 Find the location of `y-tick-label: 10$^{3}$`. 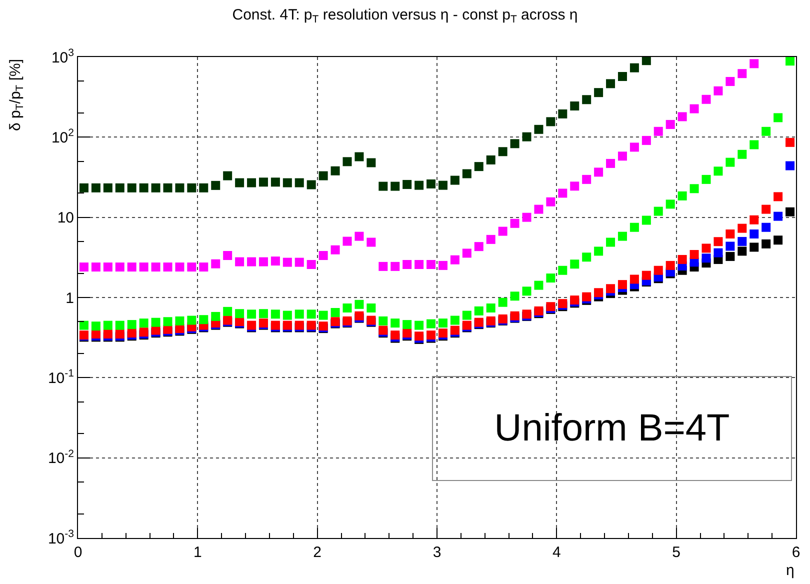

y-tick-label: 10$^{3}$ is located at coordinates (62, 56).